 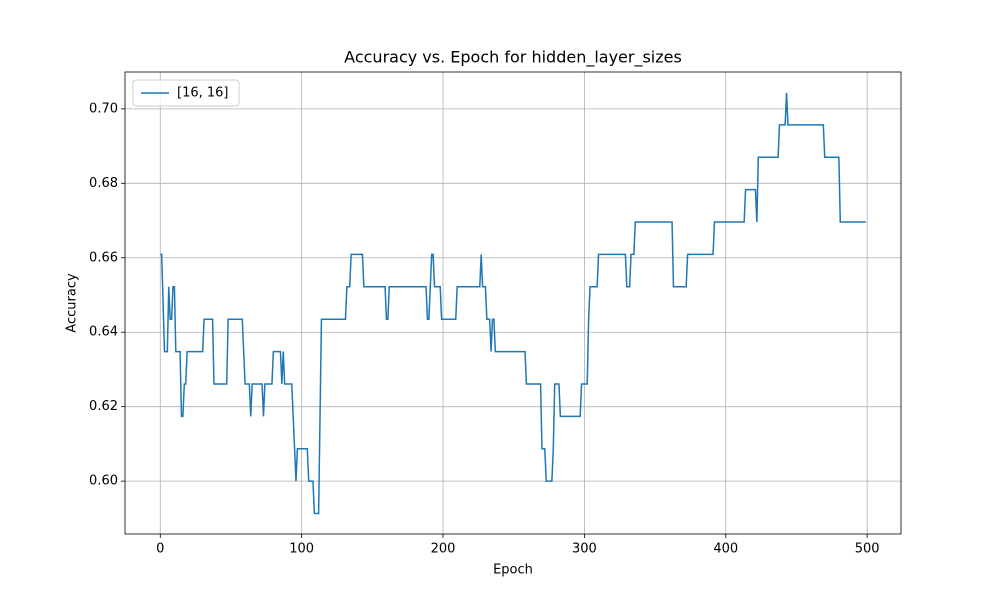 What do you see at coordinates (103, 332) in the screenshot?
I see `y-tick-label: 0.64` at bounding box center [103, 332].